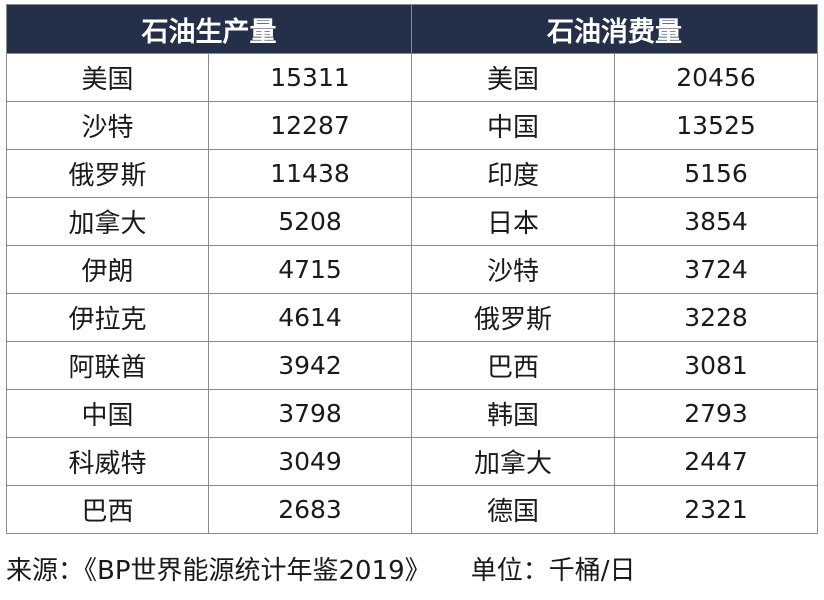  I want to click on header-consumption: 石油消费量, so click(614, 29).